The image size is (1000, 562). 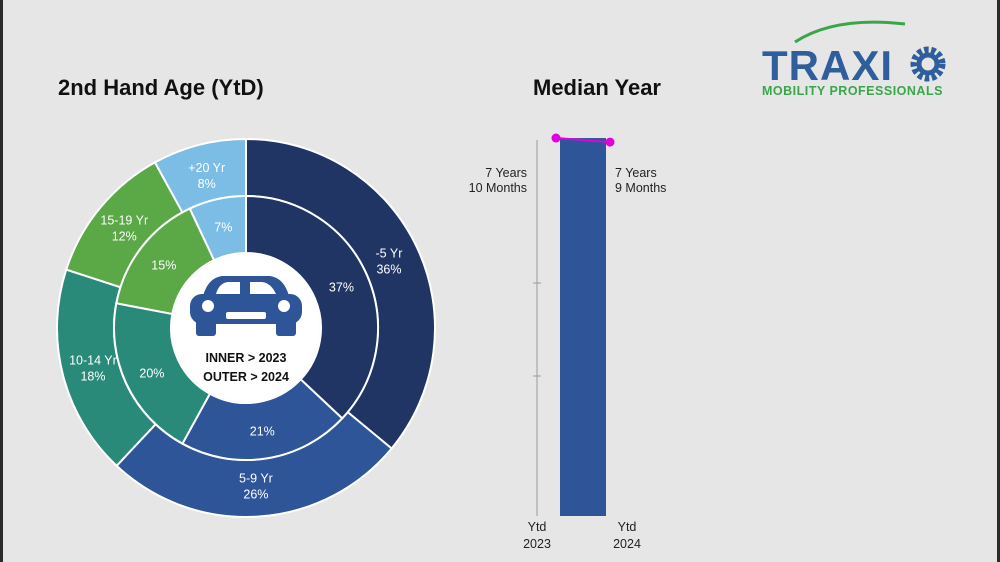 What do you see at coordinates (262, 419) in the screenshot?
I see `inner-slice-5-9-yr` at bounding box center [262, 419].